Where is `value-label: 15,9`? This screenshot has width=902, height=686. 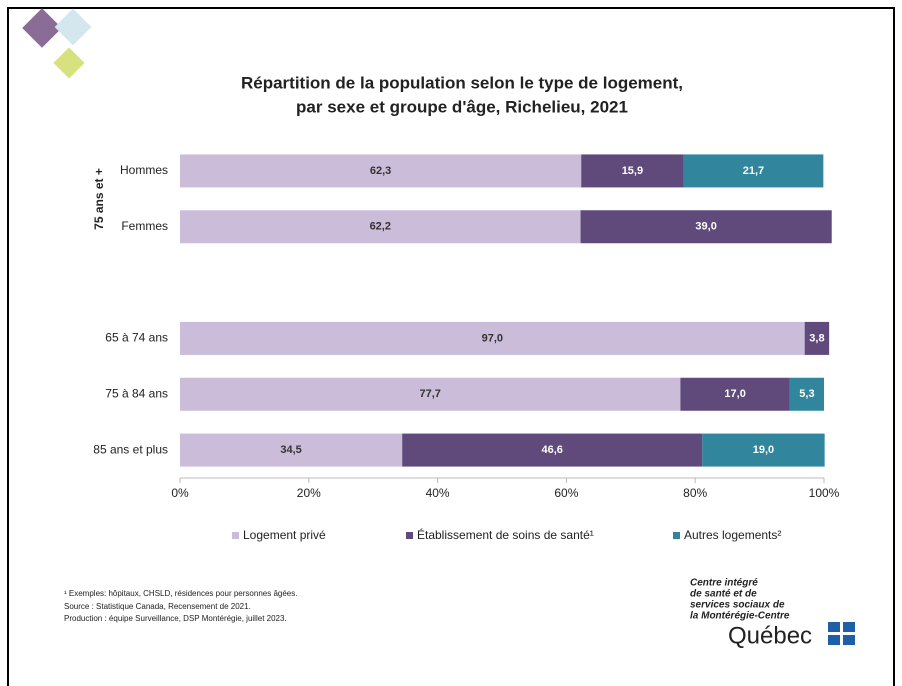 value-label: 15,9 is located at coordinates (632, 171).